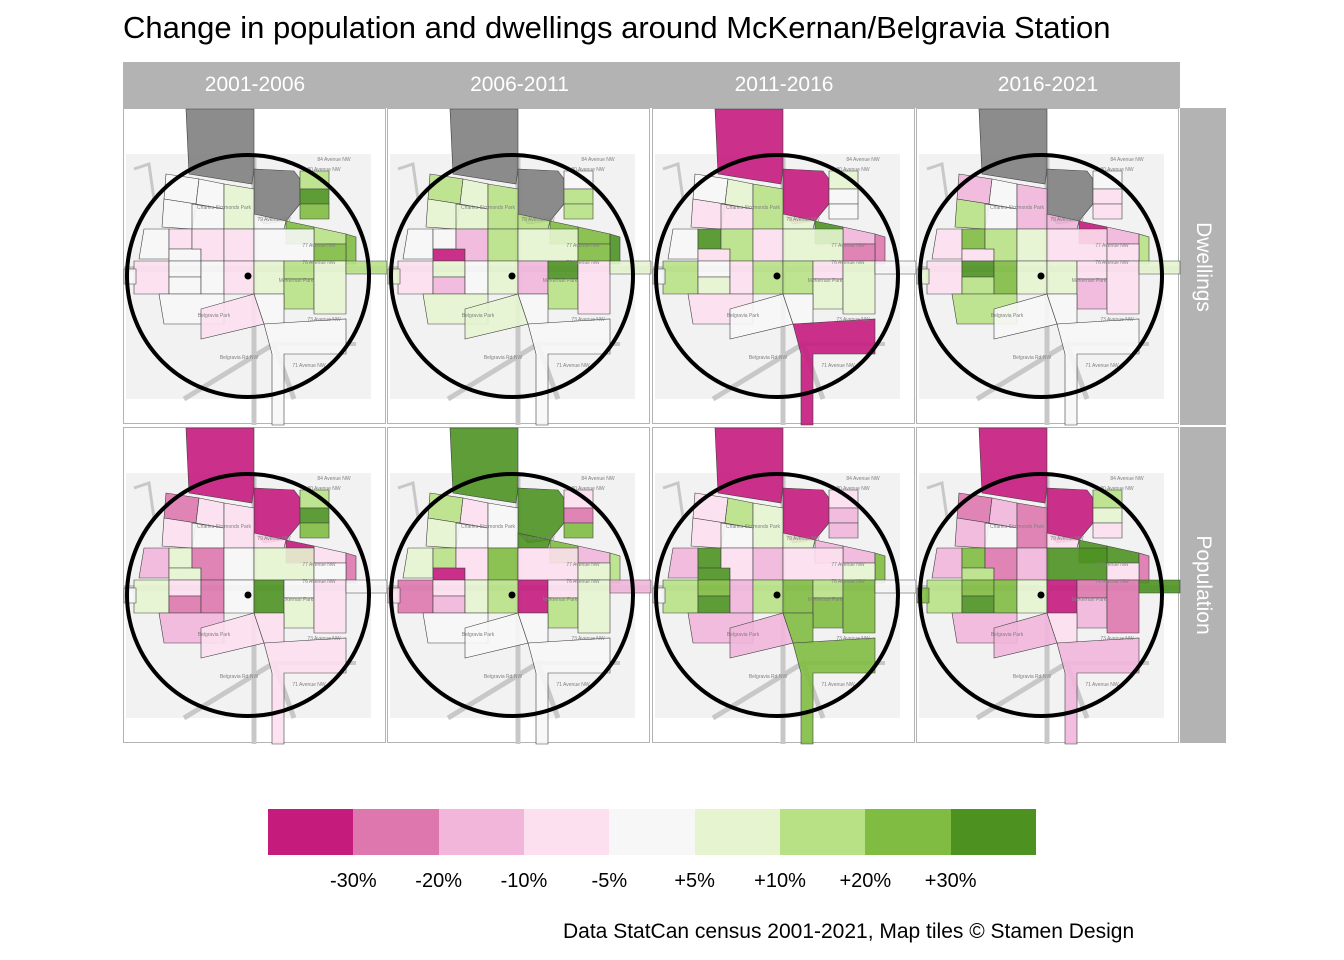 The width and height of the screenshot is (1344, 960). Describe the element at coordinates (353, 881) in the screenshot. I see `legend-label: -30%` at that location.